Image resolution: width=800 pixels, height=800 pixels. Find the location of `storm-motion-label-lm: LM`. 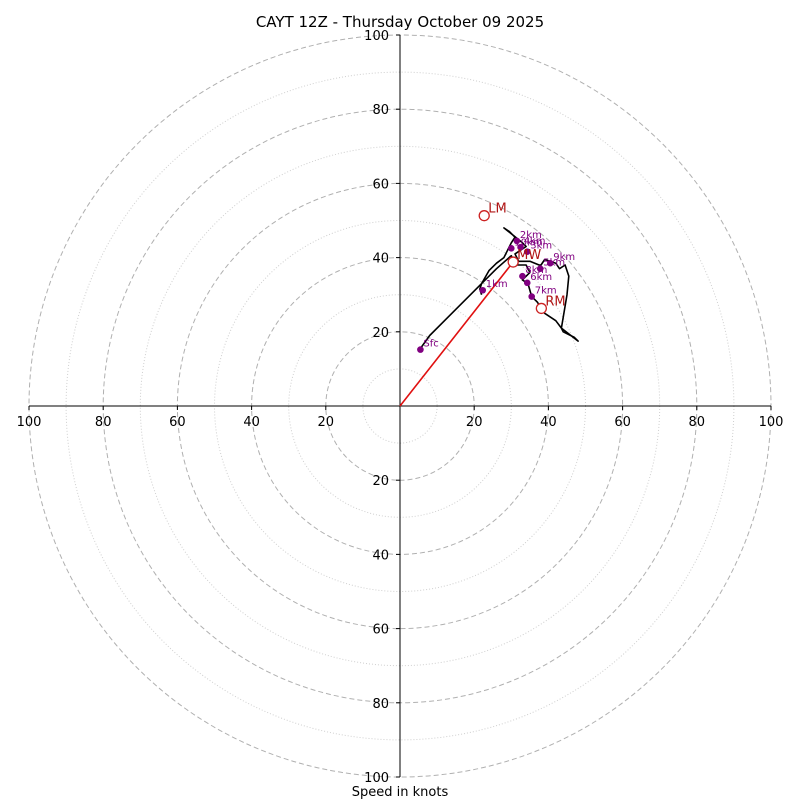

storm-motion-label-lm: LM is located at coordinates (497, 209).